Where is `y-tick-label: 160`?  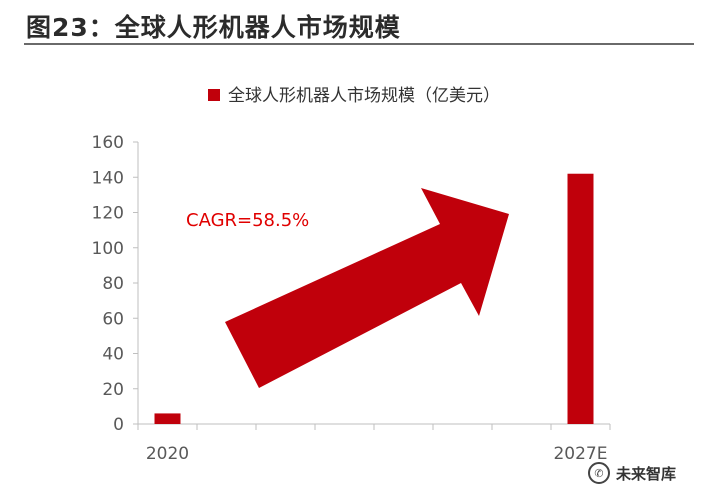
y-tick-label: 160 is located at coordinates (108, 143).